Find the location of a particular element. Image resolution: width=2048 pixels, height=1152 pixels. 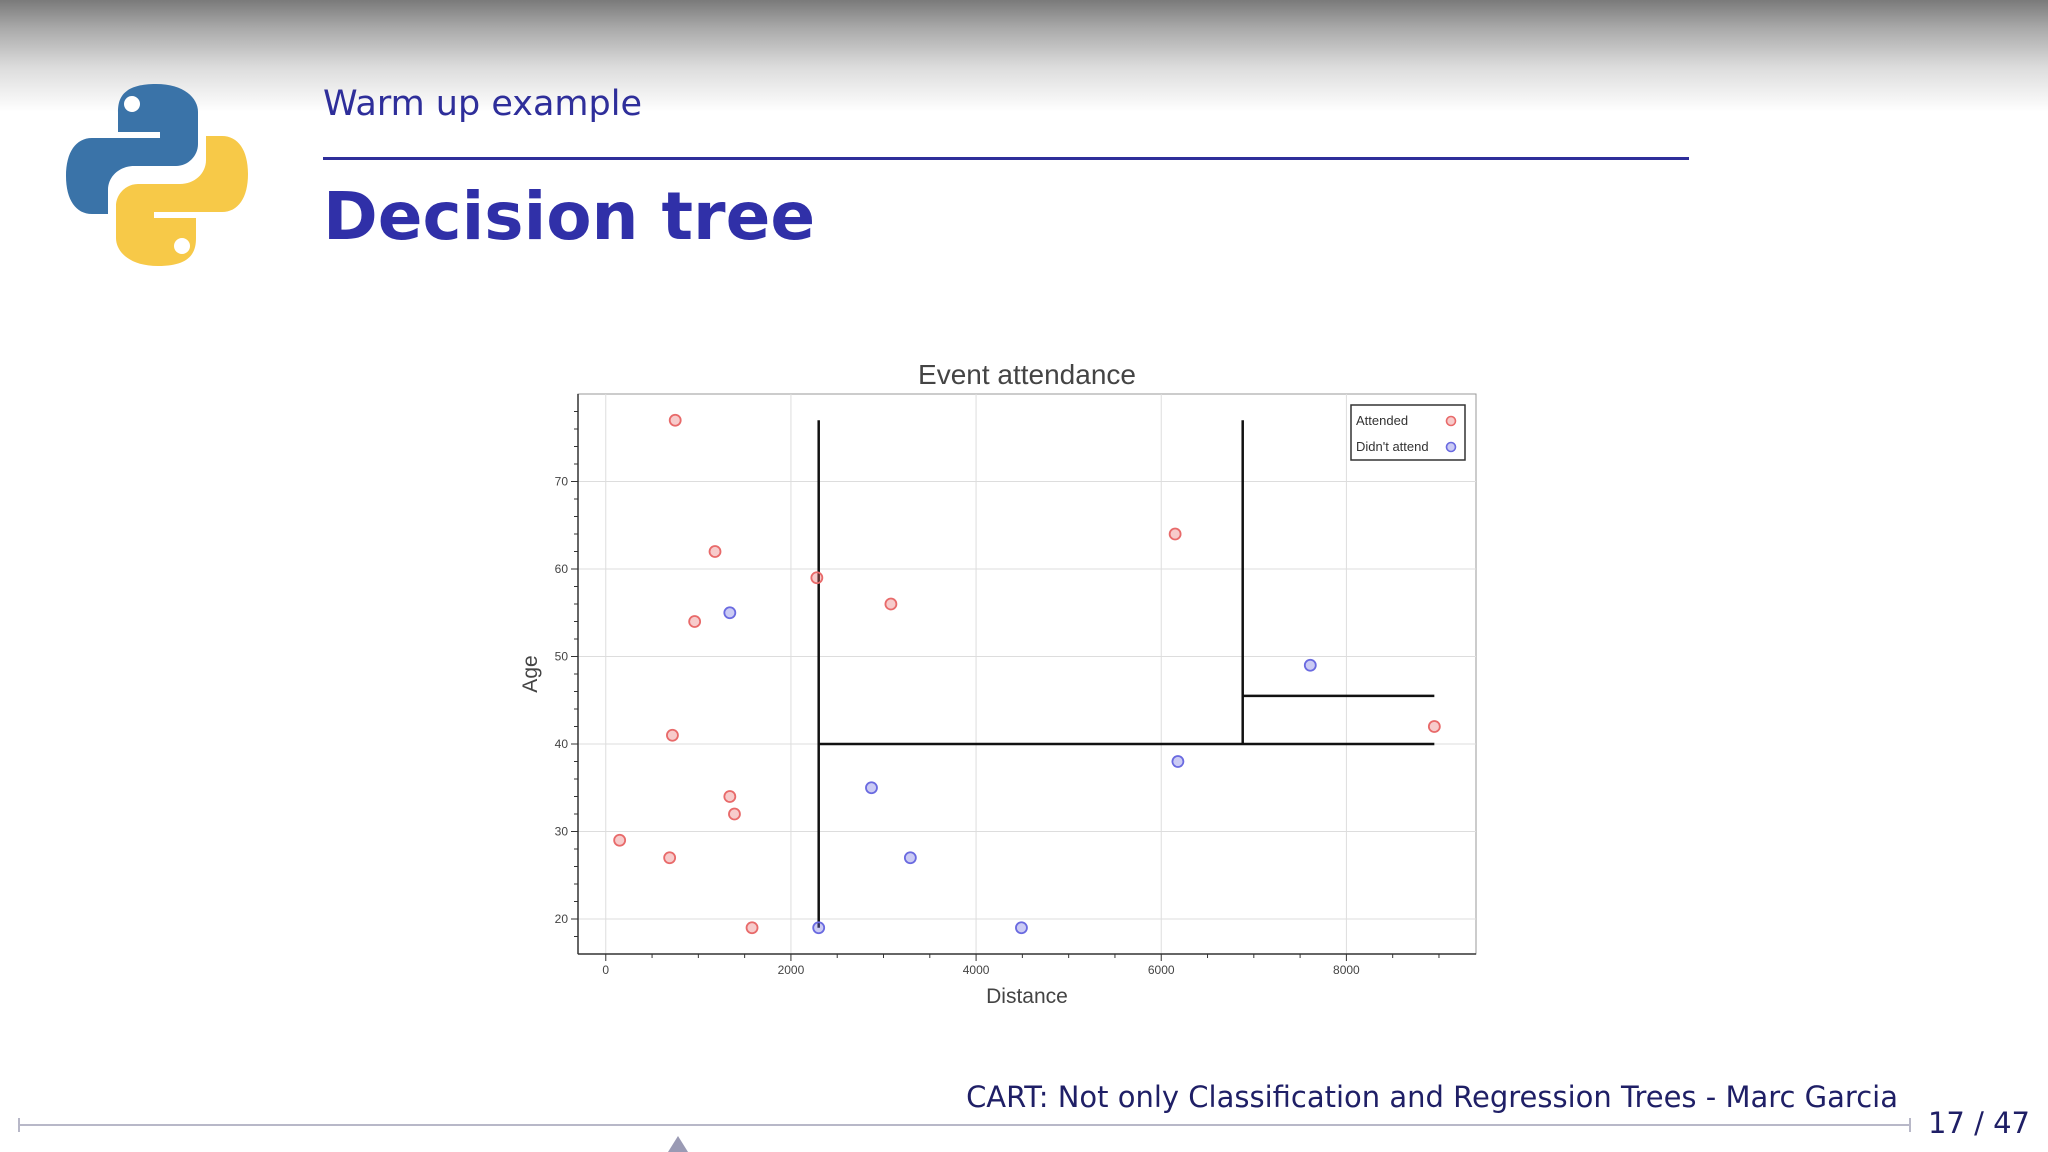

footer-line-end-tick is located at coordinates (1910, 1125).